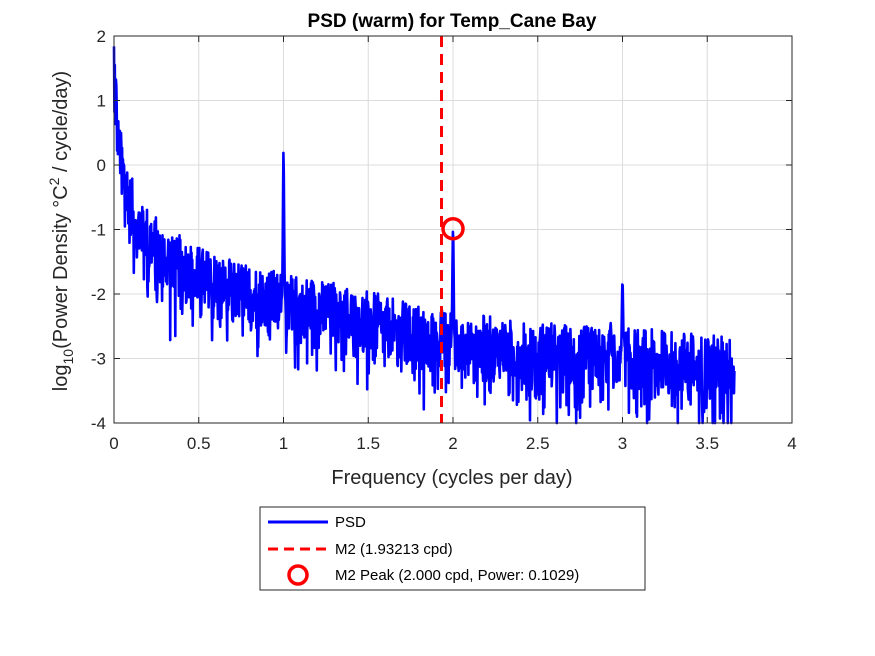 The height and width of the screenshot is (656, 875). I want to click on x-tick-label: 2, so click(452, 443).